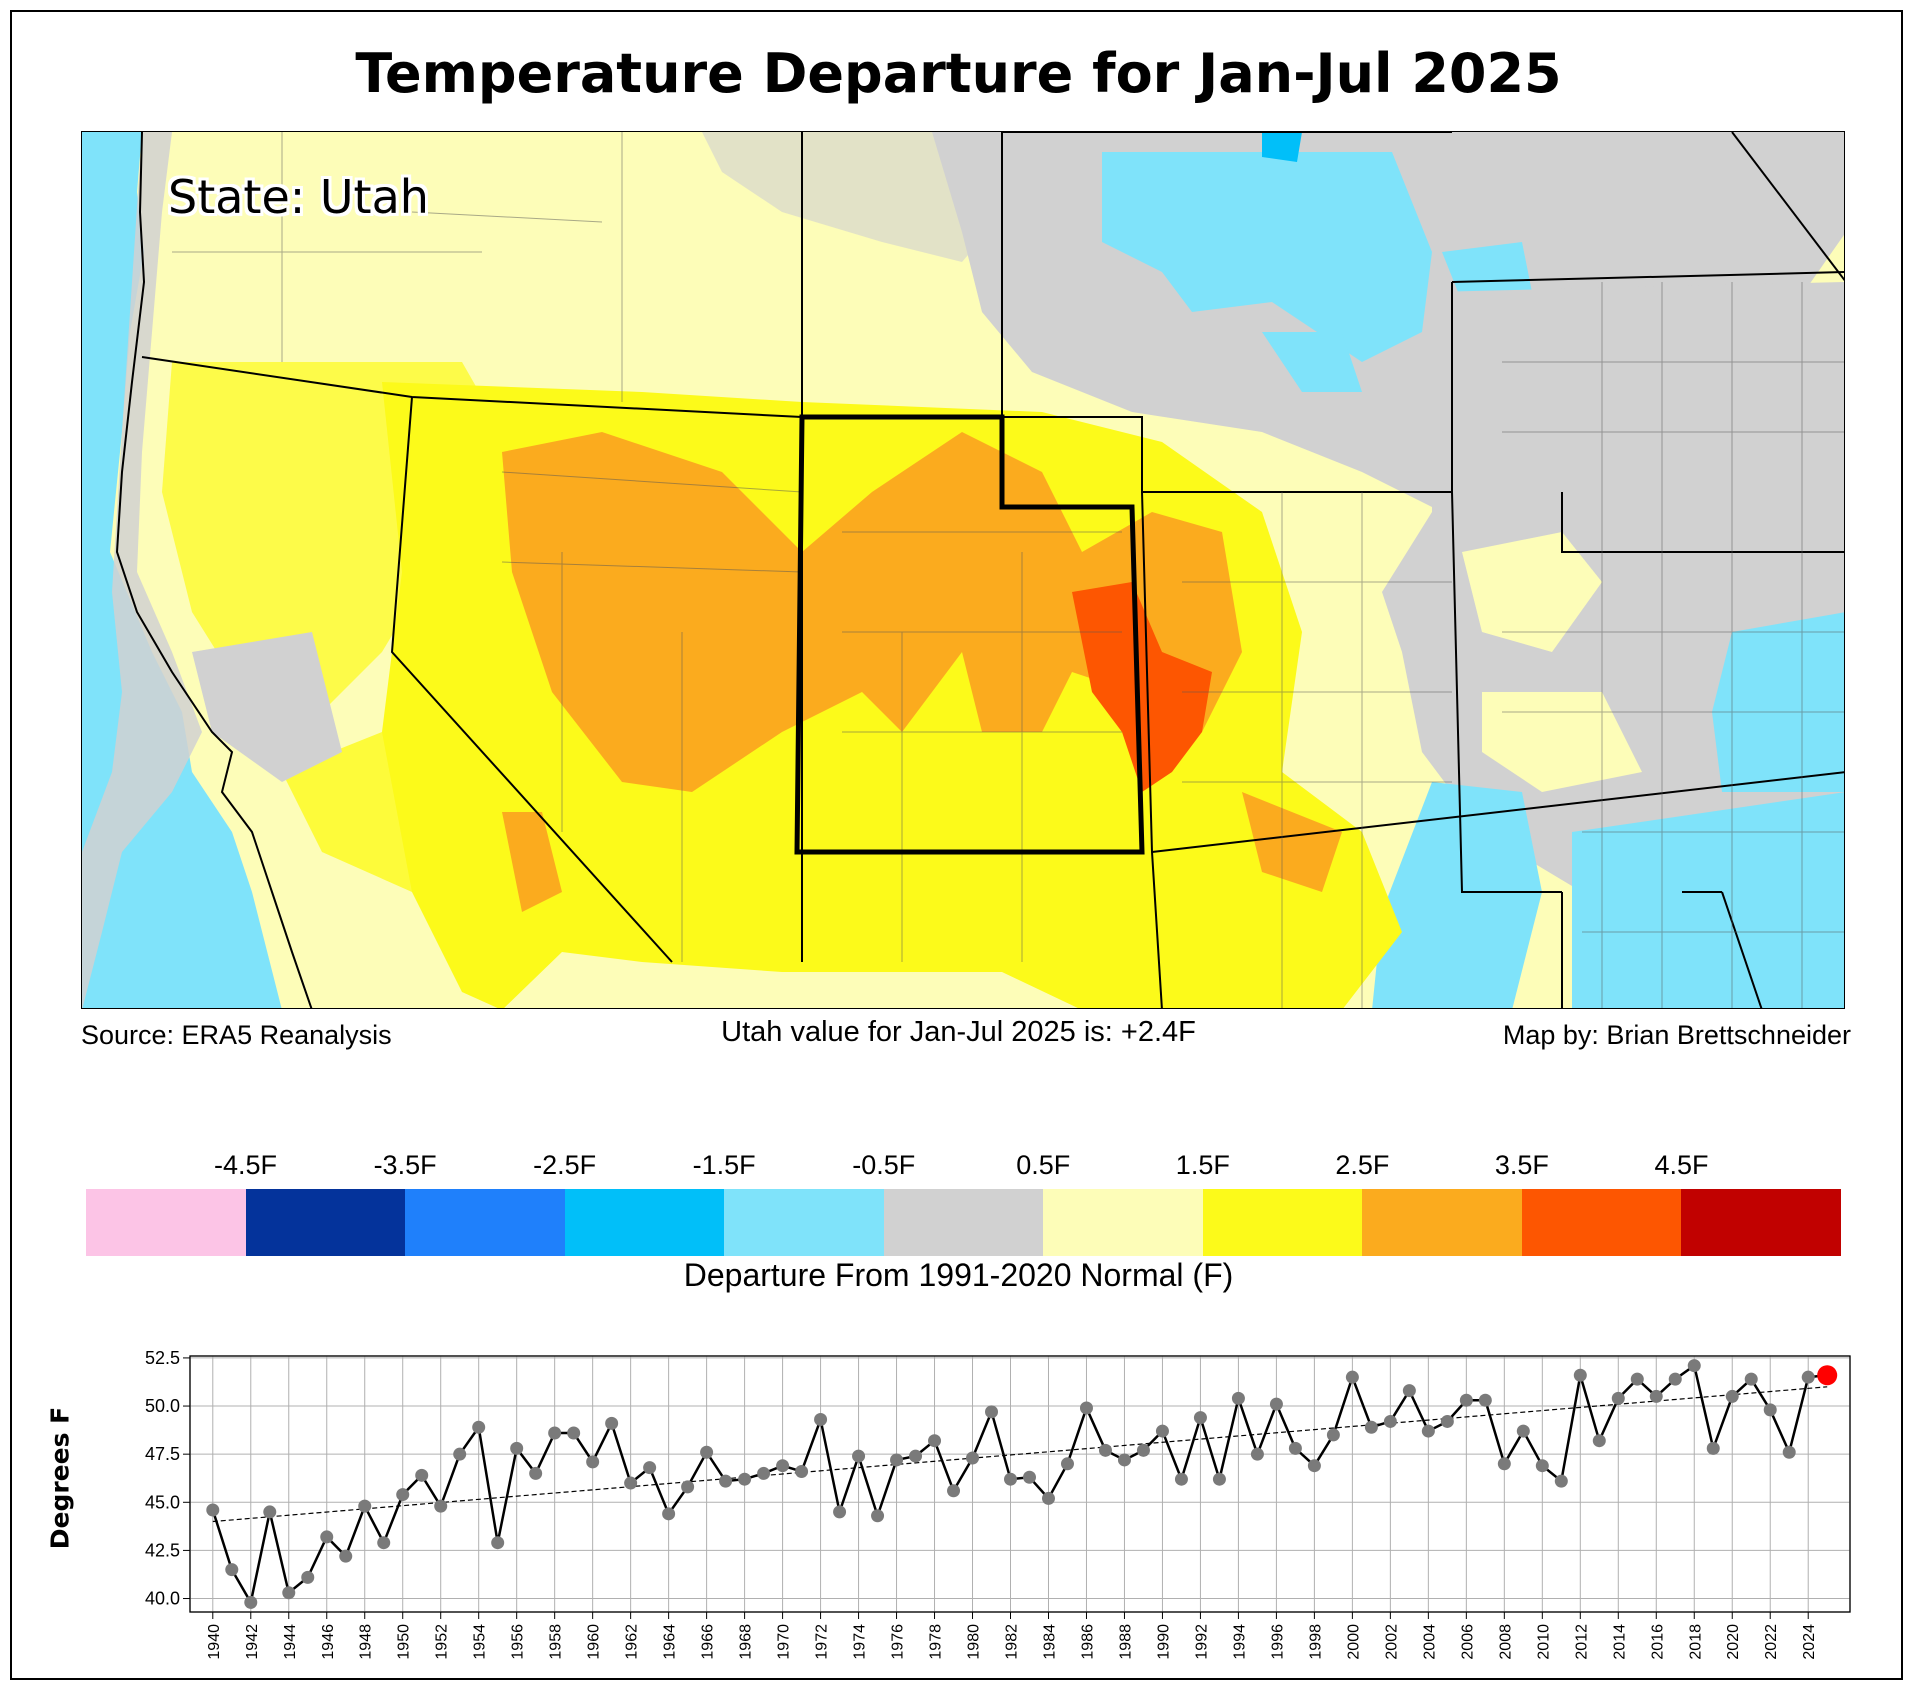  Describe the element at coordinates (252, 1642) in the screenshot. I see `x-tick-label: 1942` at that location.